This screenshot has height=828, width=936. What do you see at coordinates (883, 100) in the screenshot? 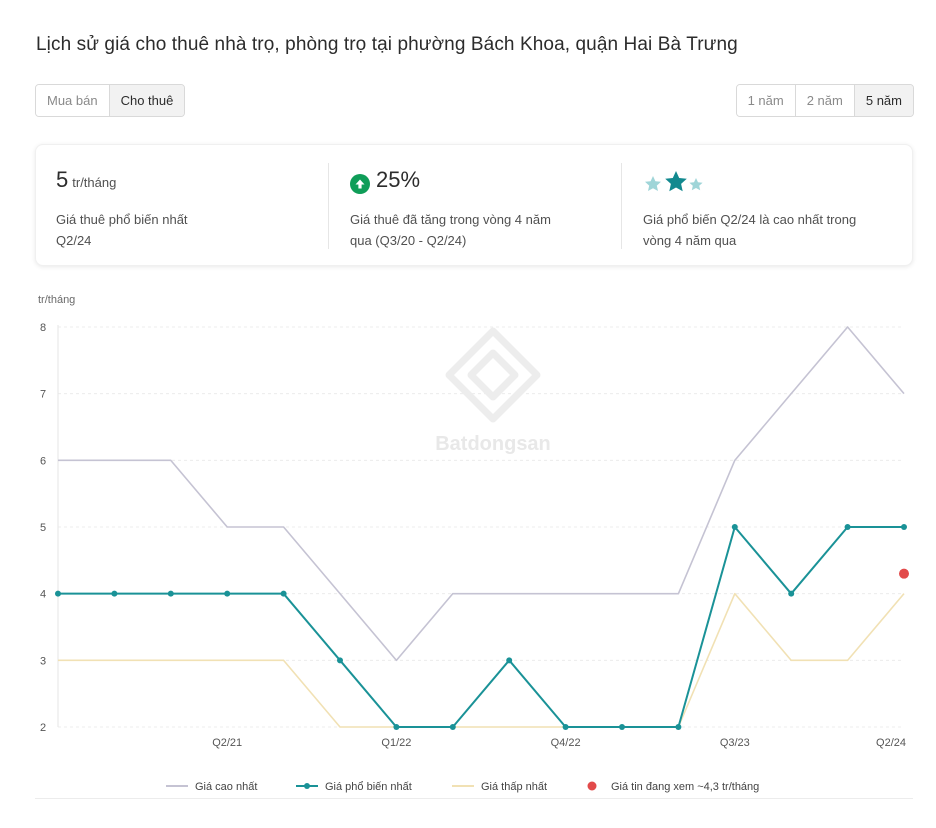
I see `tab-5-years: 5 năm` at bounding box center [883, 100].